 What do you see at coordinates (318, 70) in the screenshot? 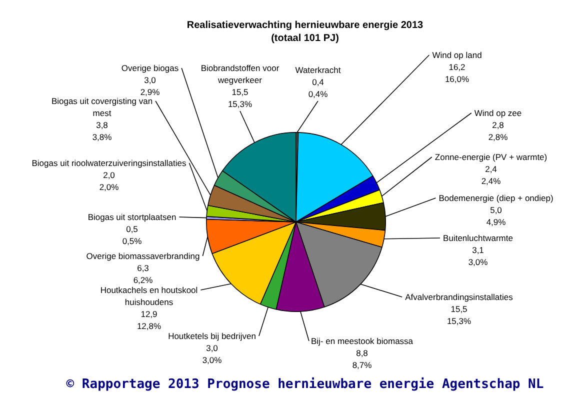
I see `slice-label: Waterkracht` at bounding box center [318, 70].